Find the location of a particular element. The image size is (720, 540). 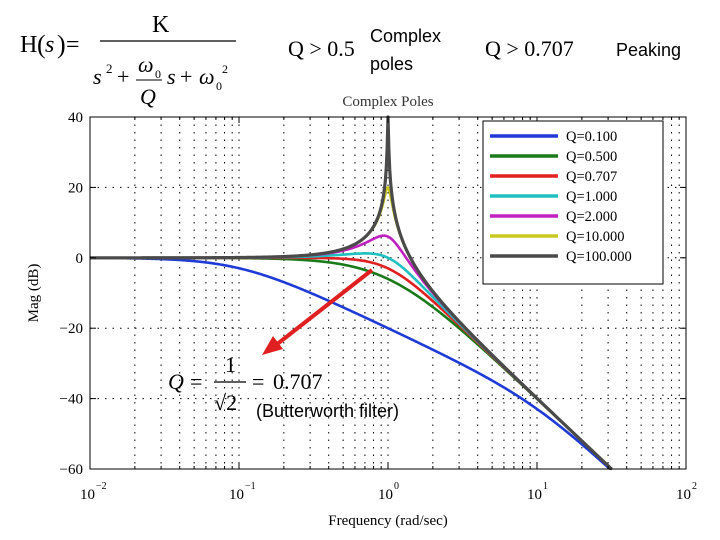

complex-label-line2: poles is located at coordinates (391, 64).